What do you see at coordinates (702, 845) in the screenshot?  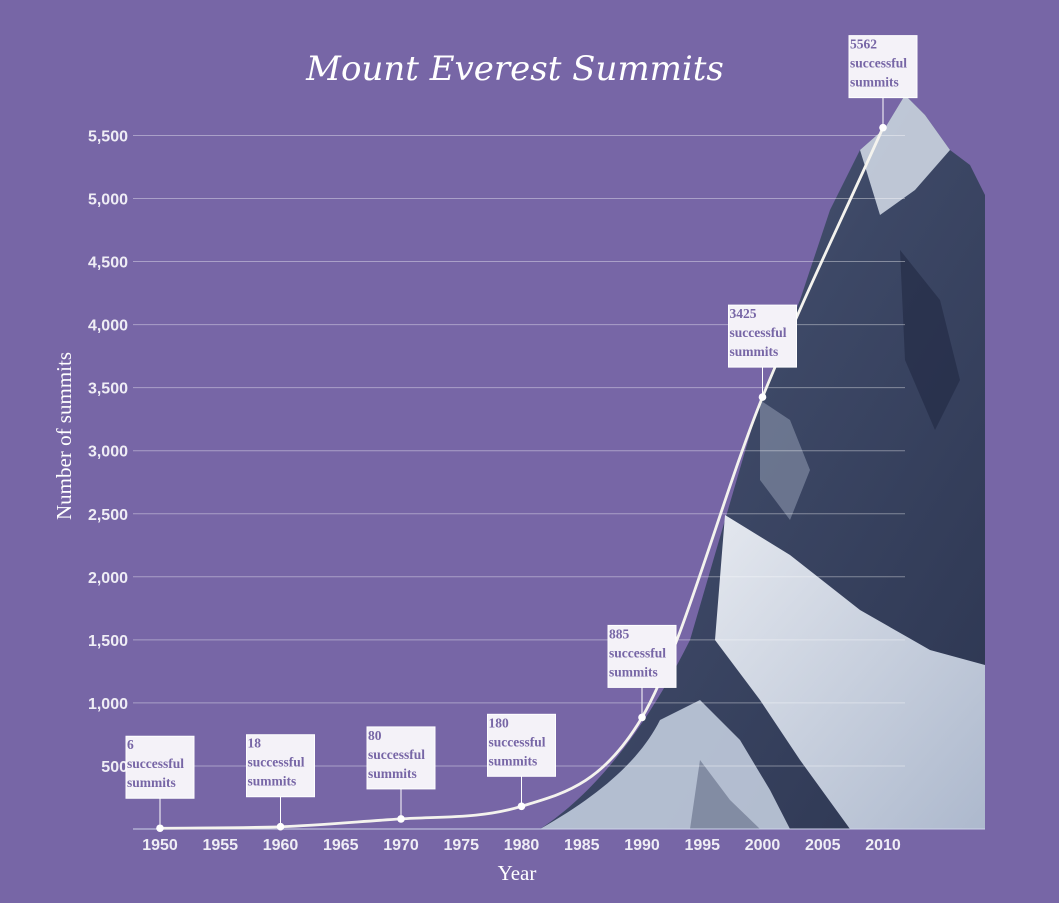 I see `x-tick-label: 1995` at bounding box center [702, 845].